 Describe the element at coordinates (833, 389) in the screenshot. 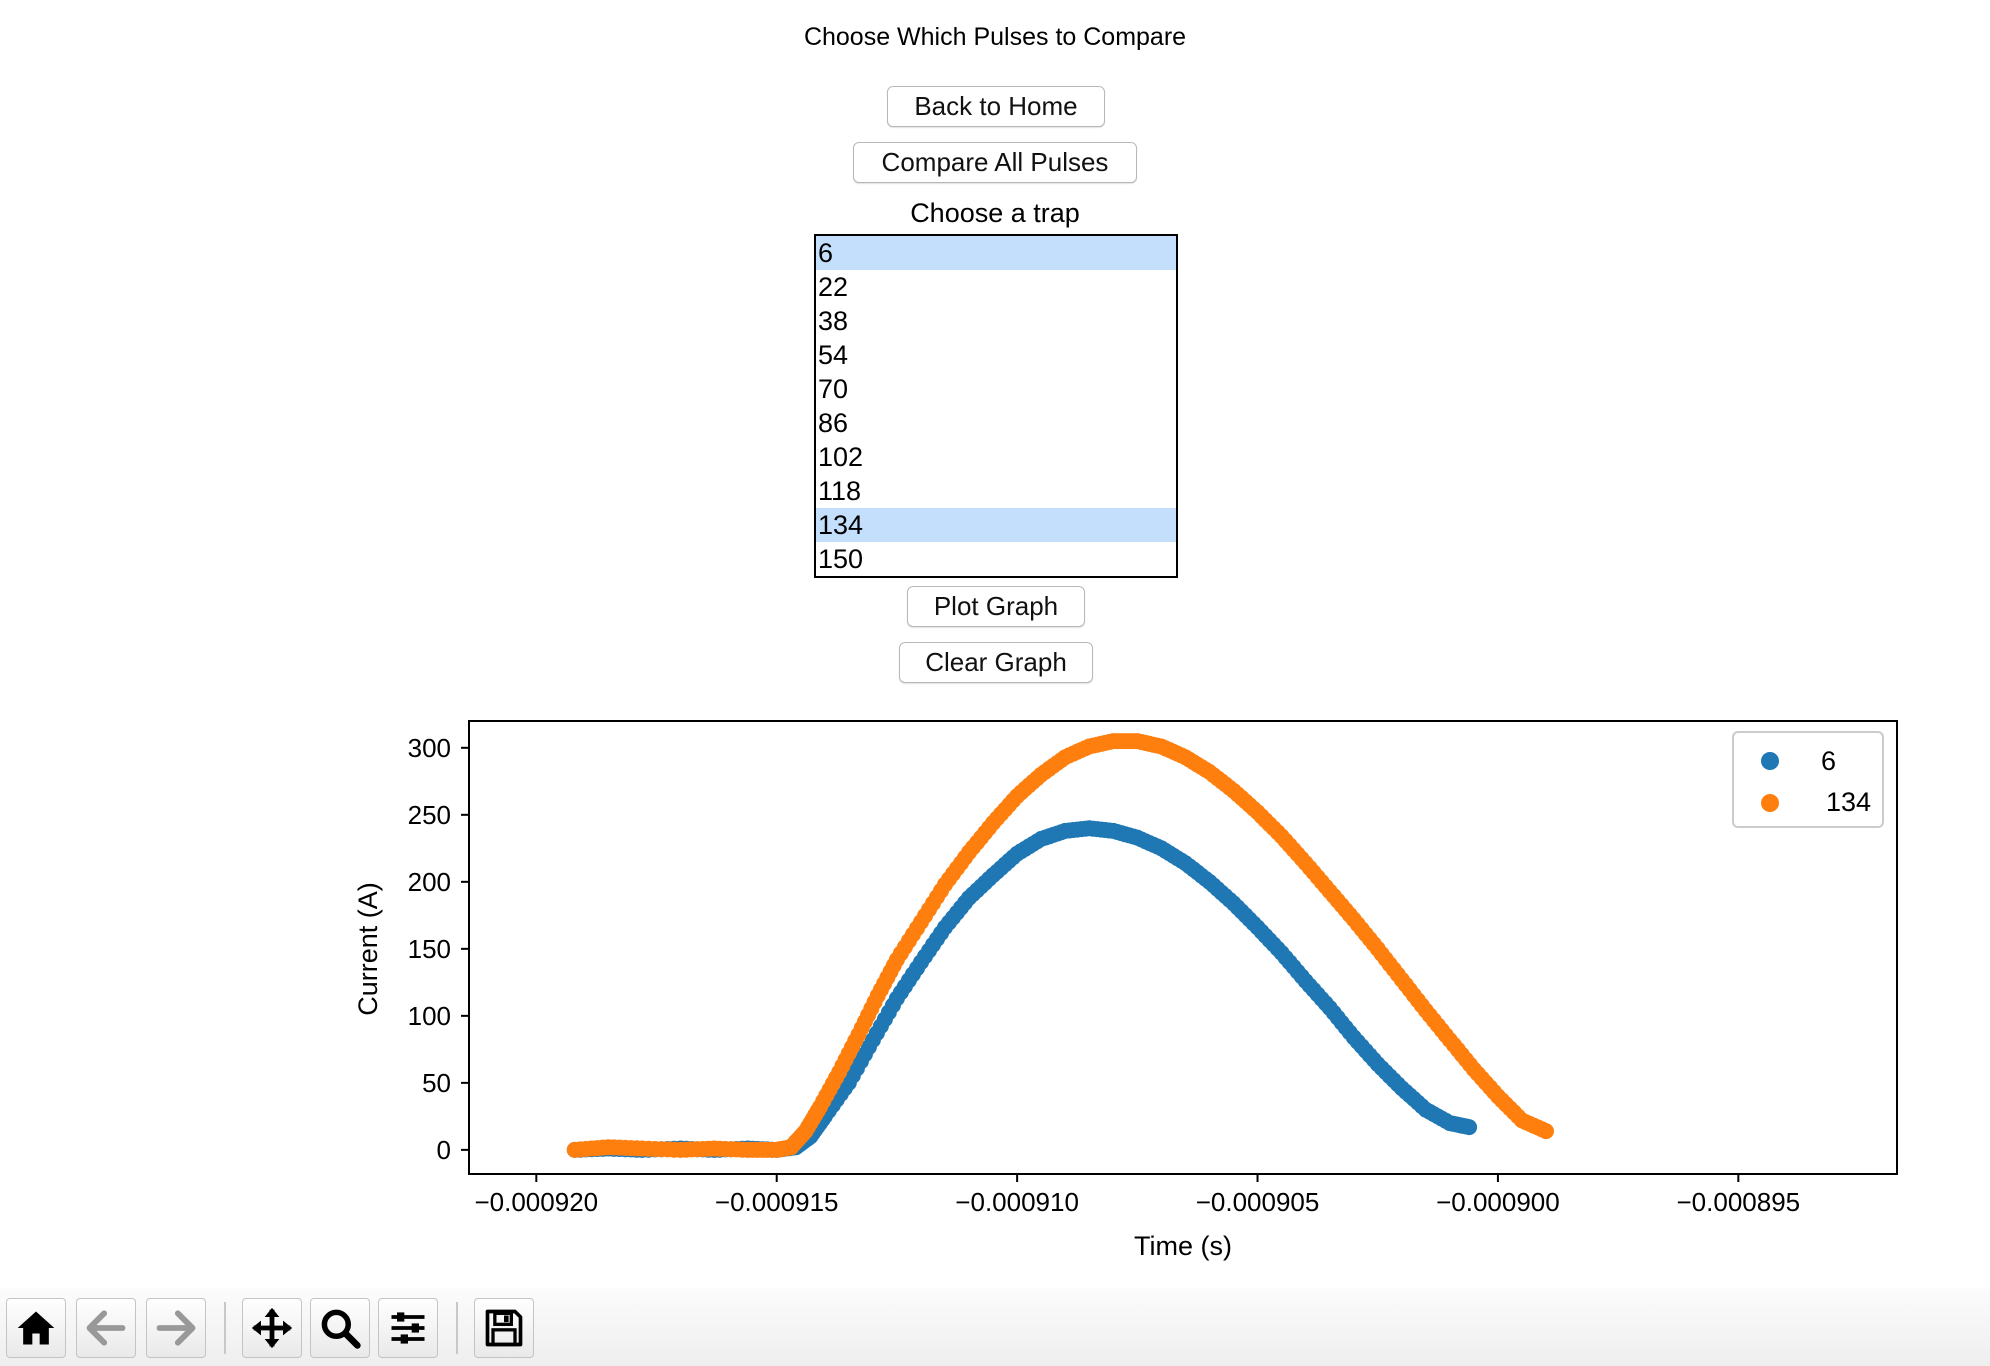

I see `trap-option: 70` at that location.